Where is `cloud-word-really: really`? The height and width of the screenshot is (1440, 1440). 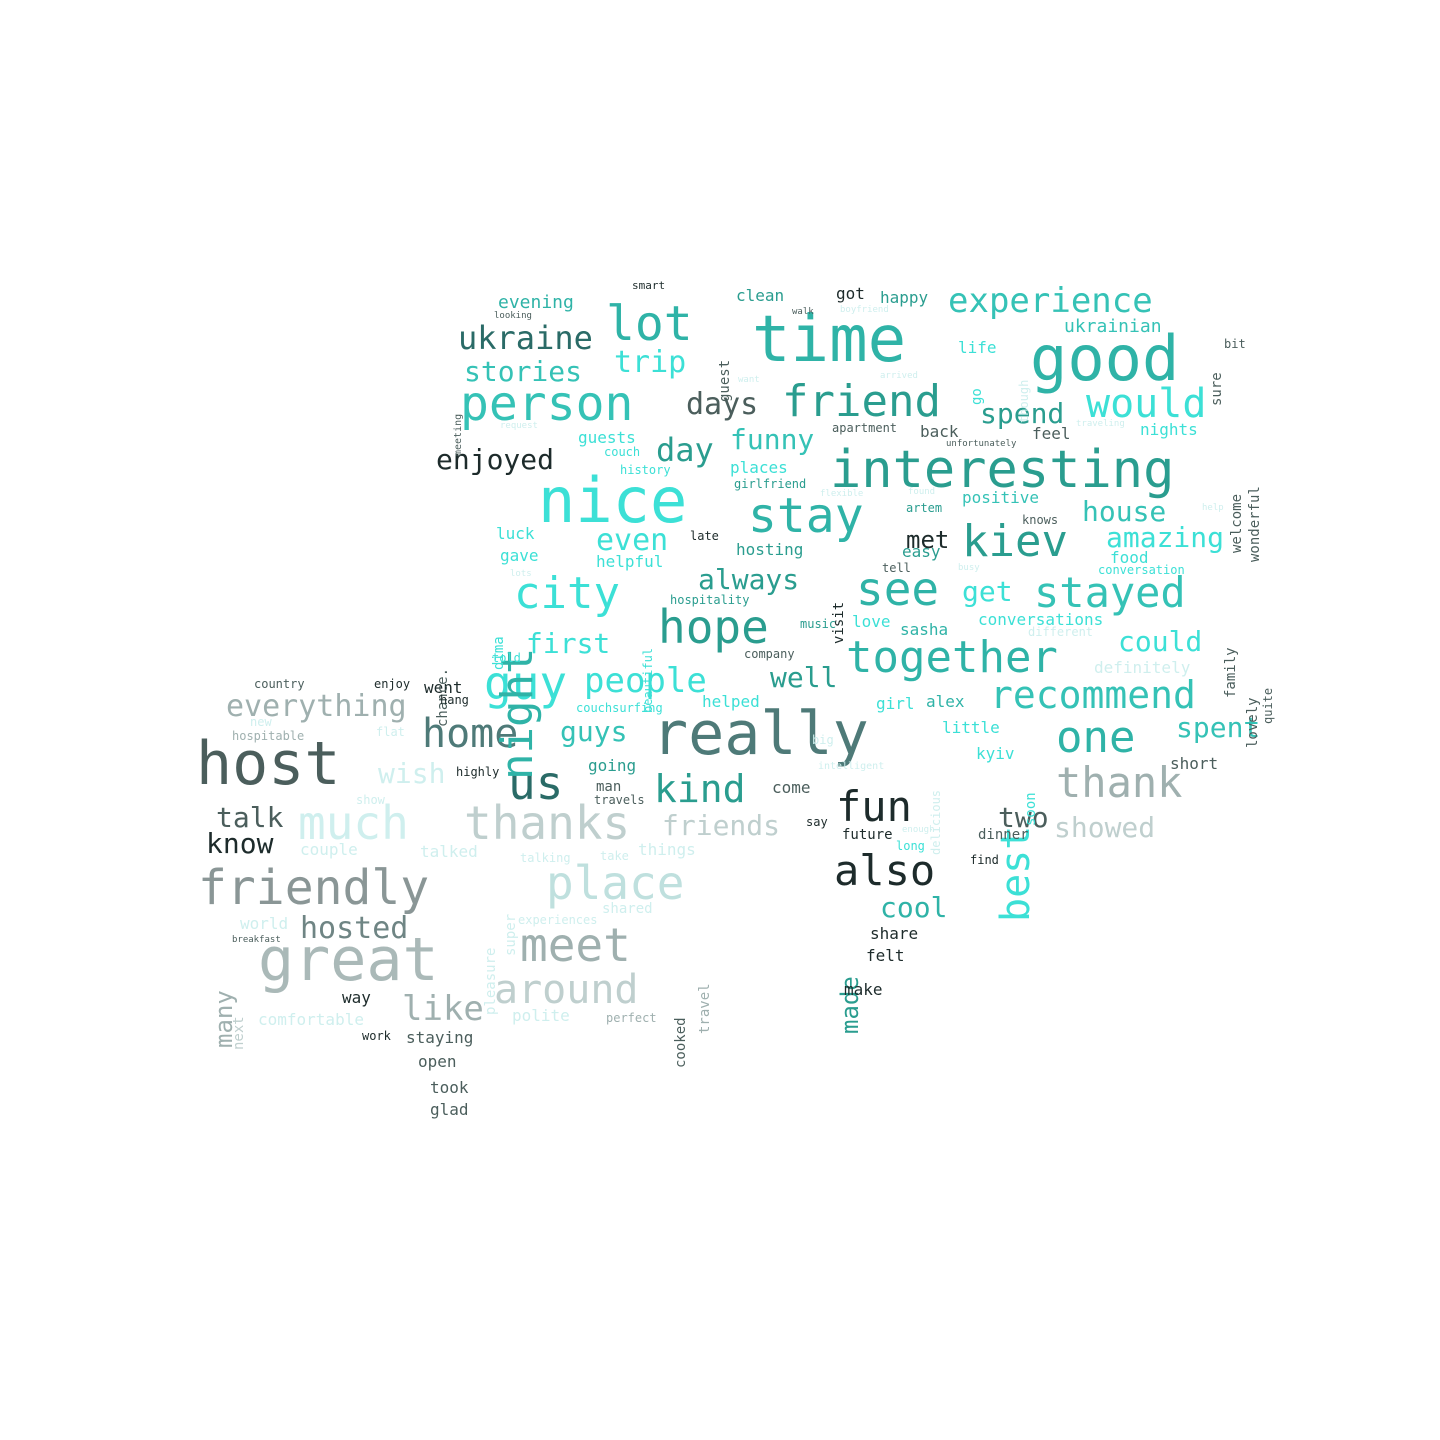
cloud-word-really: really is located at coordinates (760, 734).